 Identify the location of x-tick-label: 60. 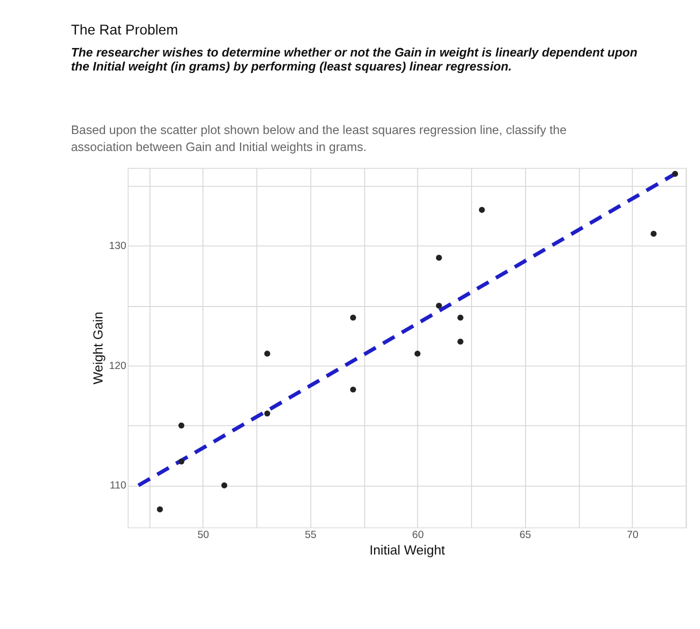
(418, 536).